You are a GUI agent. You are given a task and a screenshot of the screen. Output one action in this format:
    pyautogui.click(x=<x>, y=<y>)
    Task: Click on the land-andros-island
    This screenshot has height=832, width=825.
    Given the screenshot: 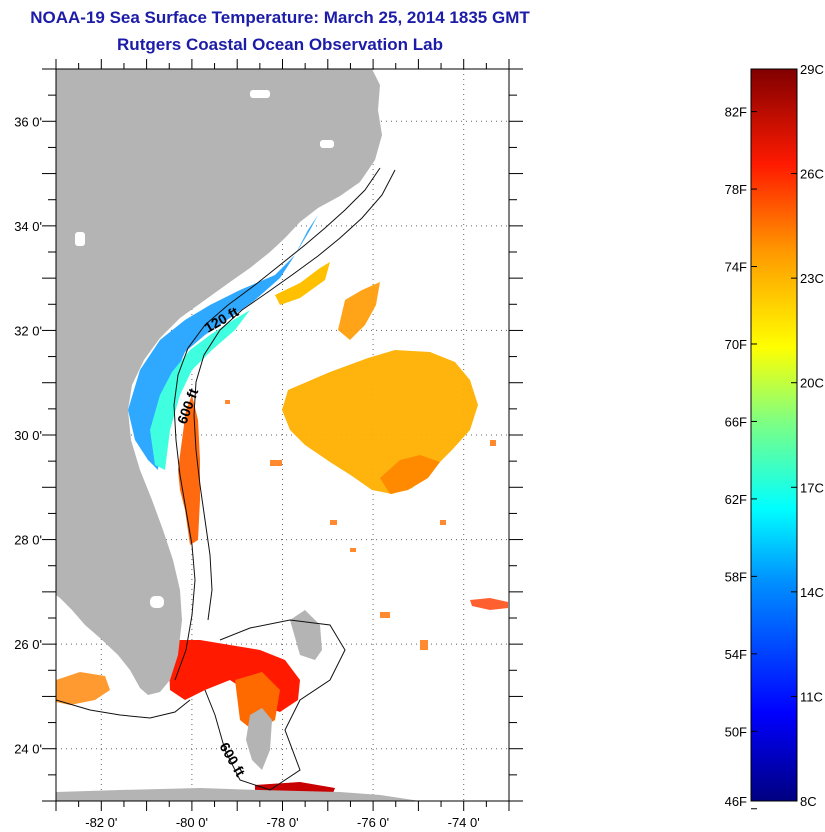 What is the action you would take?
    pyautogui.click(x=259, y=739)
    